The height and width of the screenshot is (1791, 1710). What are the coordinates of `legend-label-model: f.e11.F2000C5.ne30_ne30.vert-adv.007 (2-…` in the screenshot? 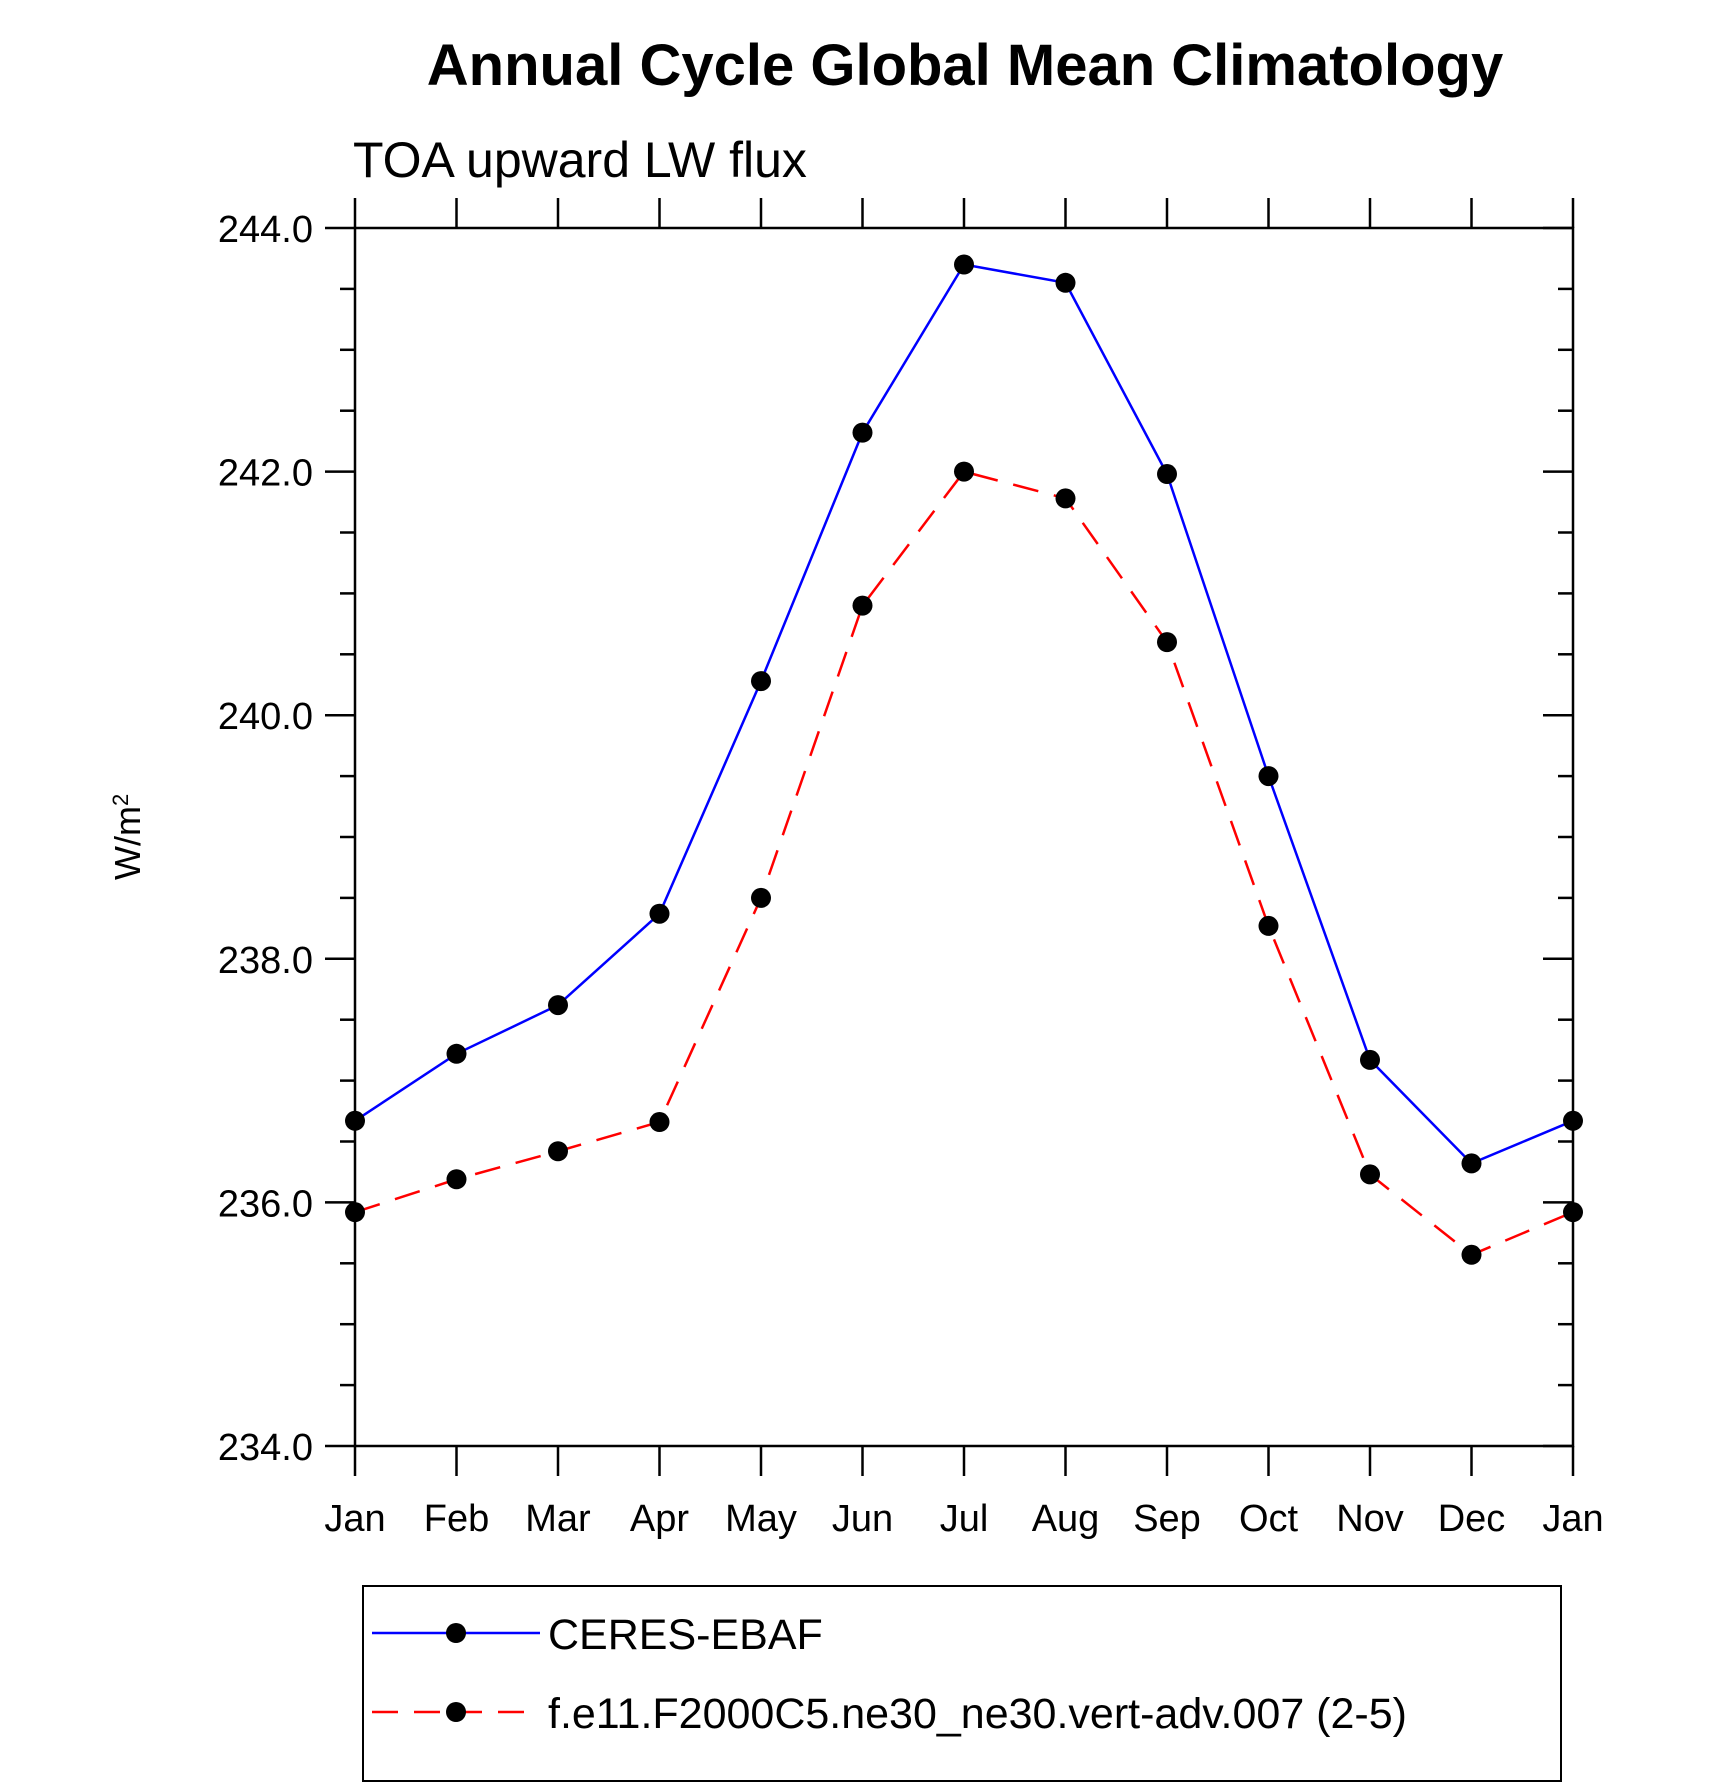 It's located at (977, 1714).